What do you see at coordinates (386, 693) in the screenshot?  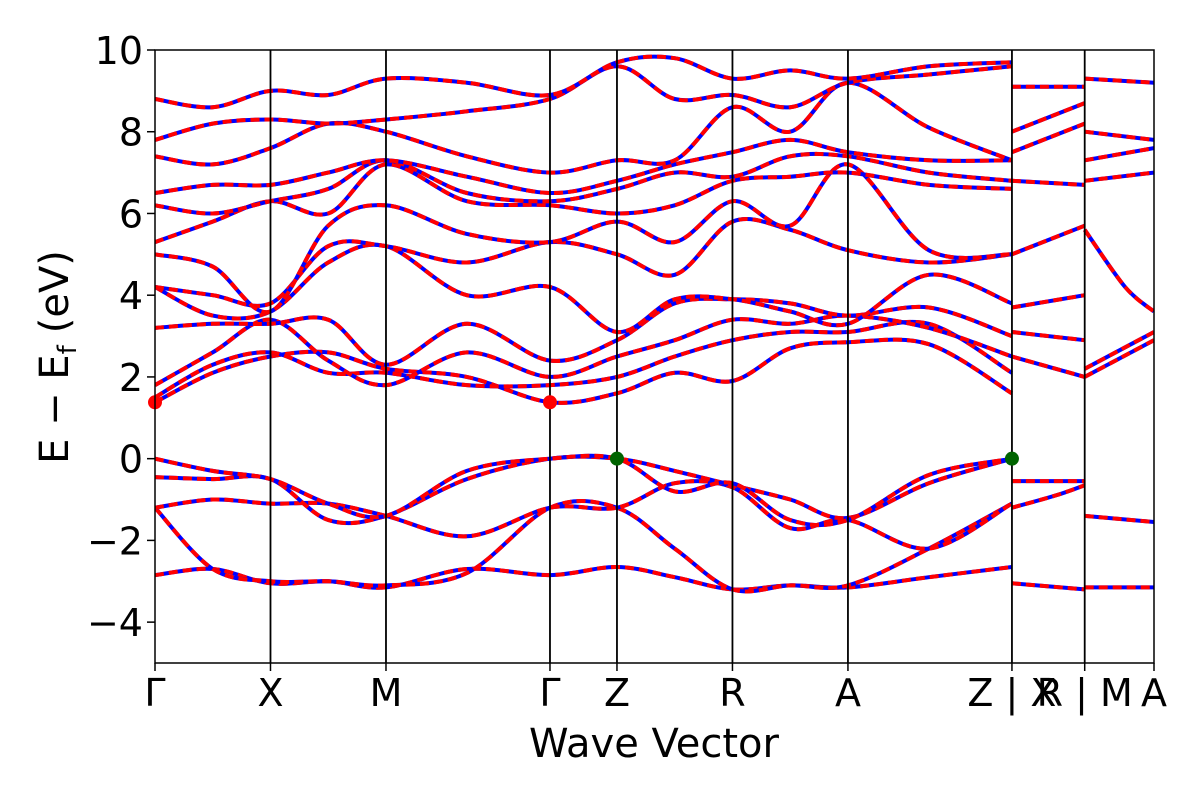 I see `x-tick-label-2: M` at bounding box center [386, 693].